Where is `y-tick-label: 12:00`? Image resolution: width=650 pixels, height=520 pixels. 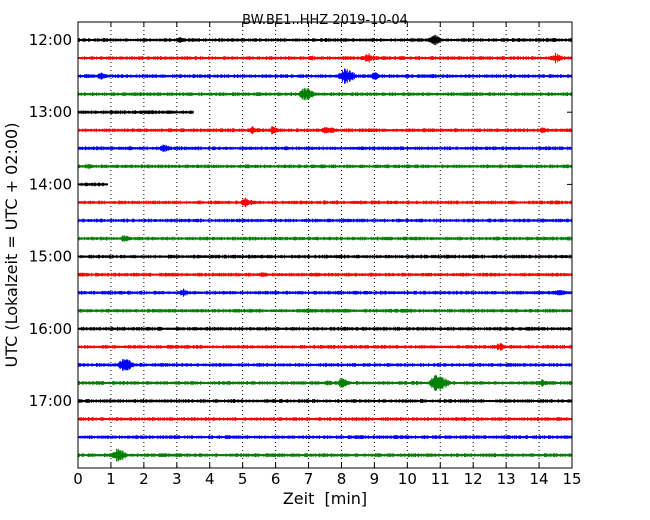 y-tick-label: 12:00 is located at coordinates (50, 40).